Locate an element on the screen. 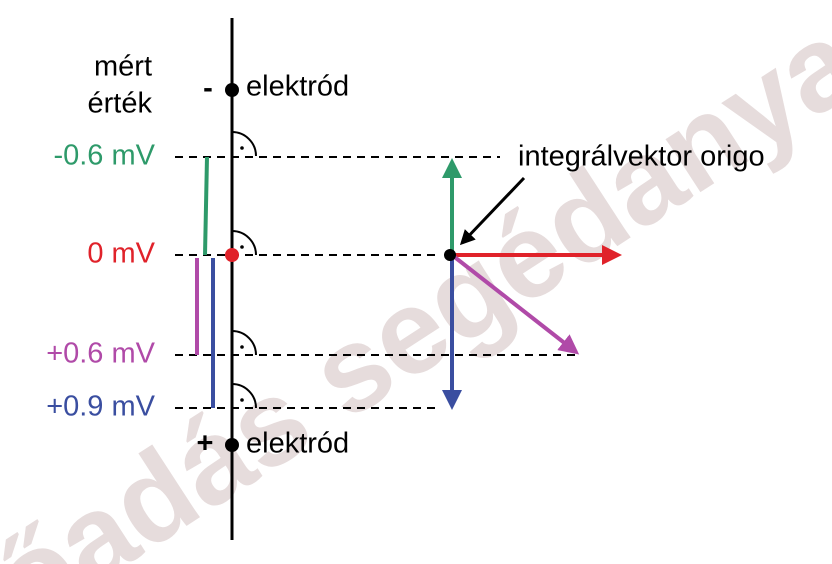 The image size is (832, 564). axis-title: érték is located at coordinates (120, 104).